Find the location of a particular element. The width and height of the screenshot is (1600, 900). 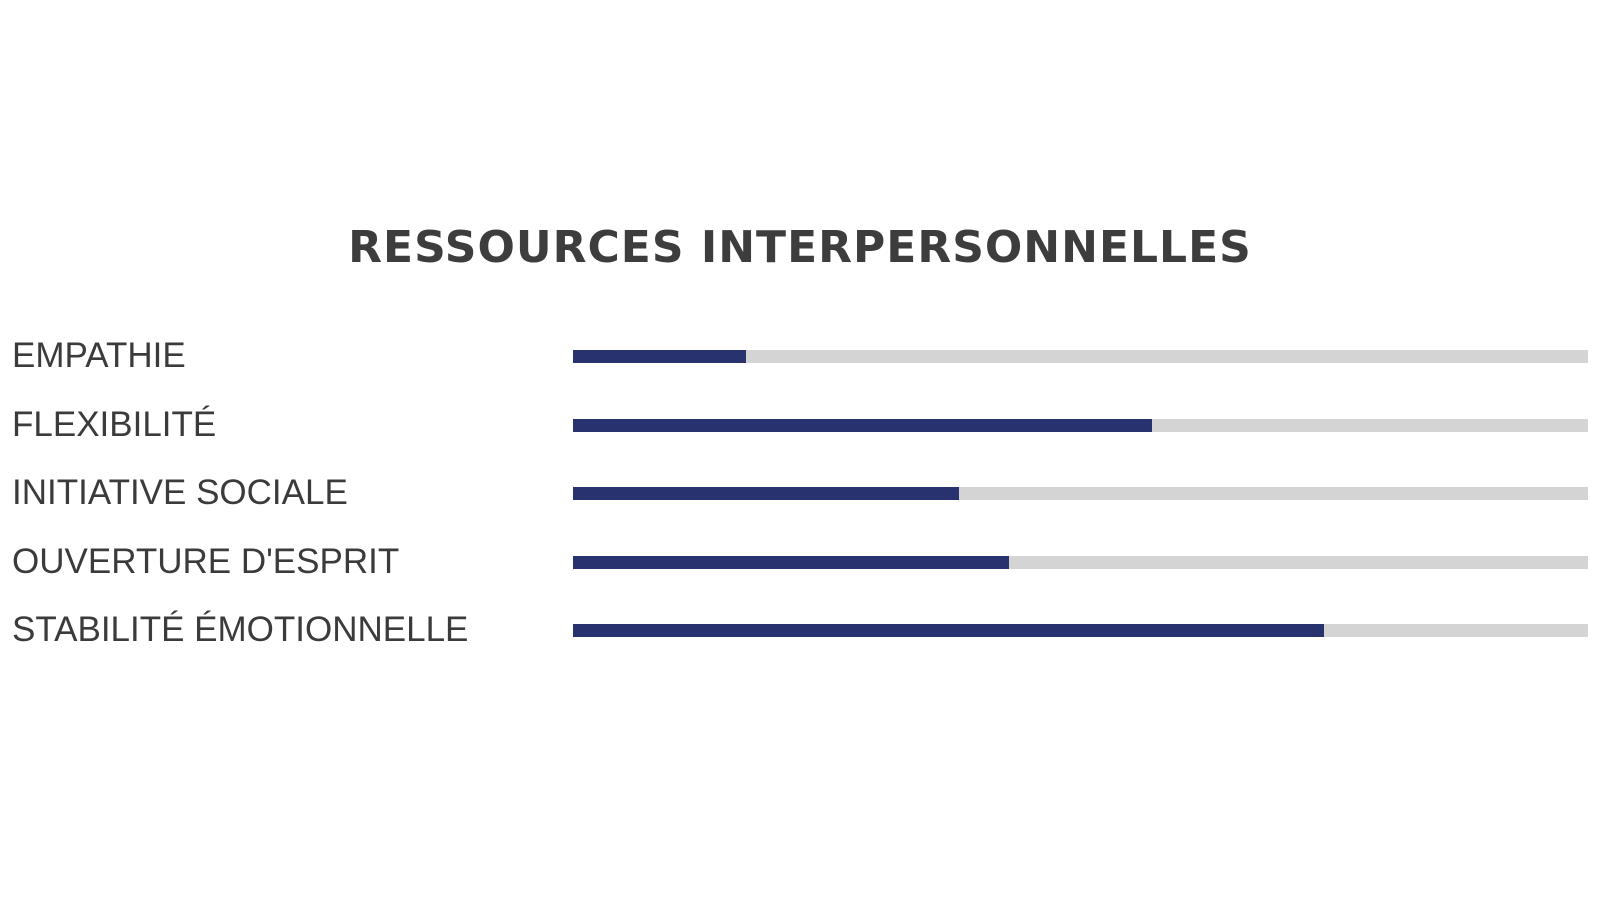

bar-label: STABILITÉ ÉMOTIONNELLE is located at coordinates (240, 629).